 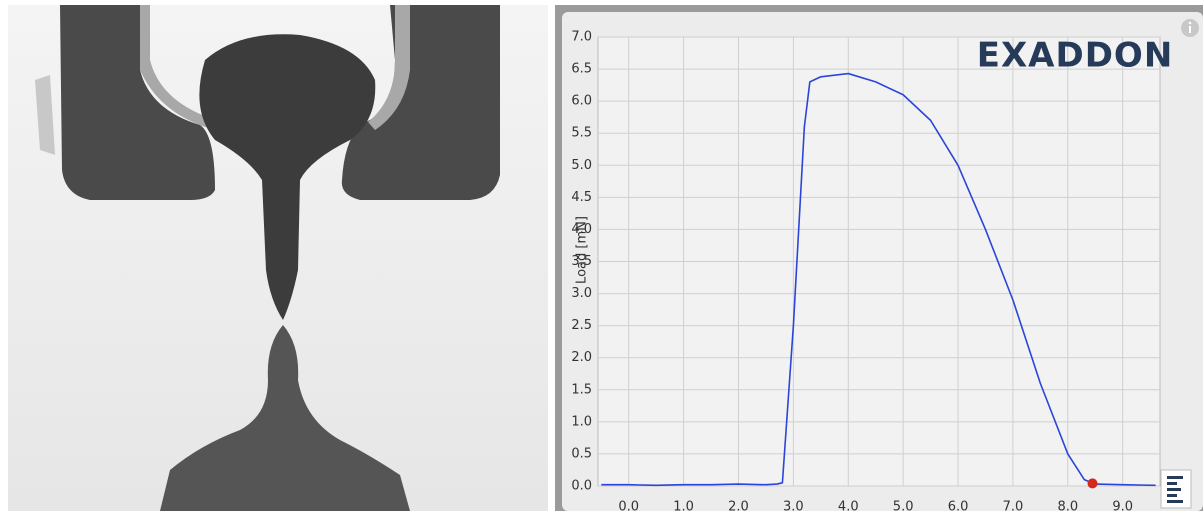 What do you see at coordinates (1075, 56) in the screenshot?
I see `logo: EXADDON` at bounding box center [1075, 56].